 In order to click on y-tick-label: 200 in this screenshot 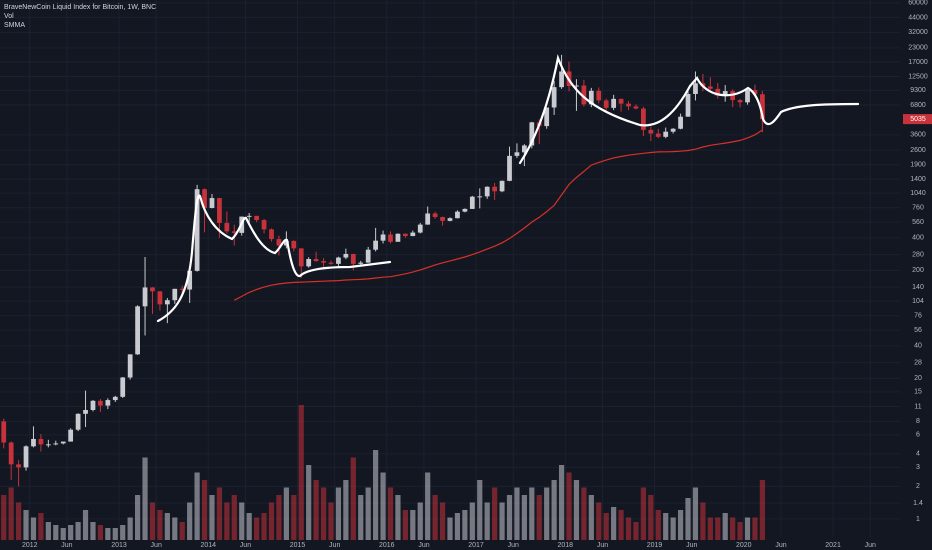, I will do `click(918, 270)`.